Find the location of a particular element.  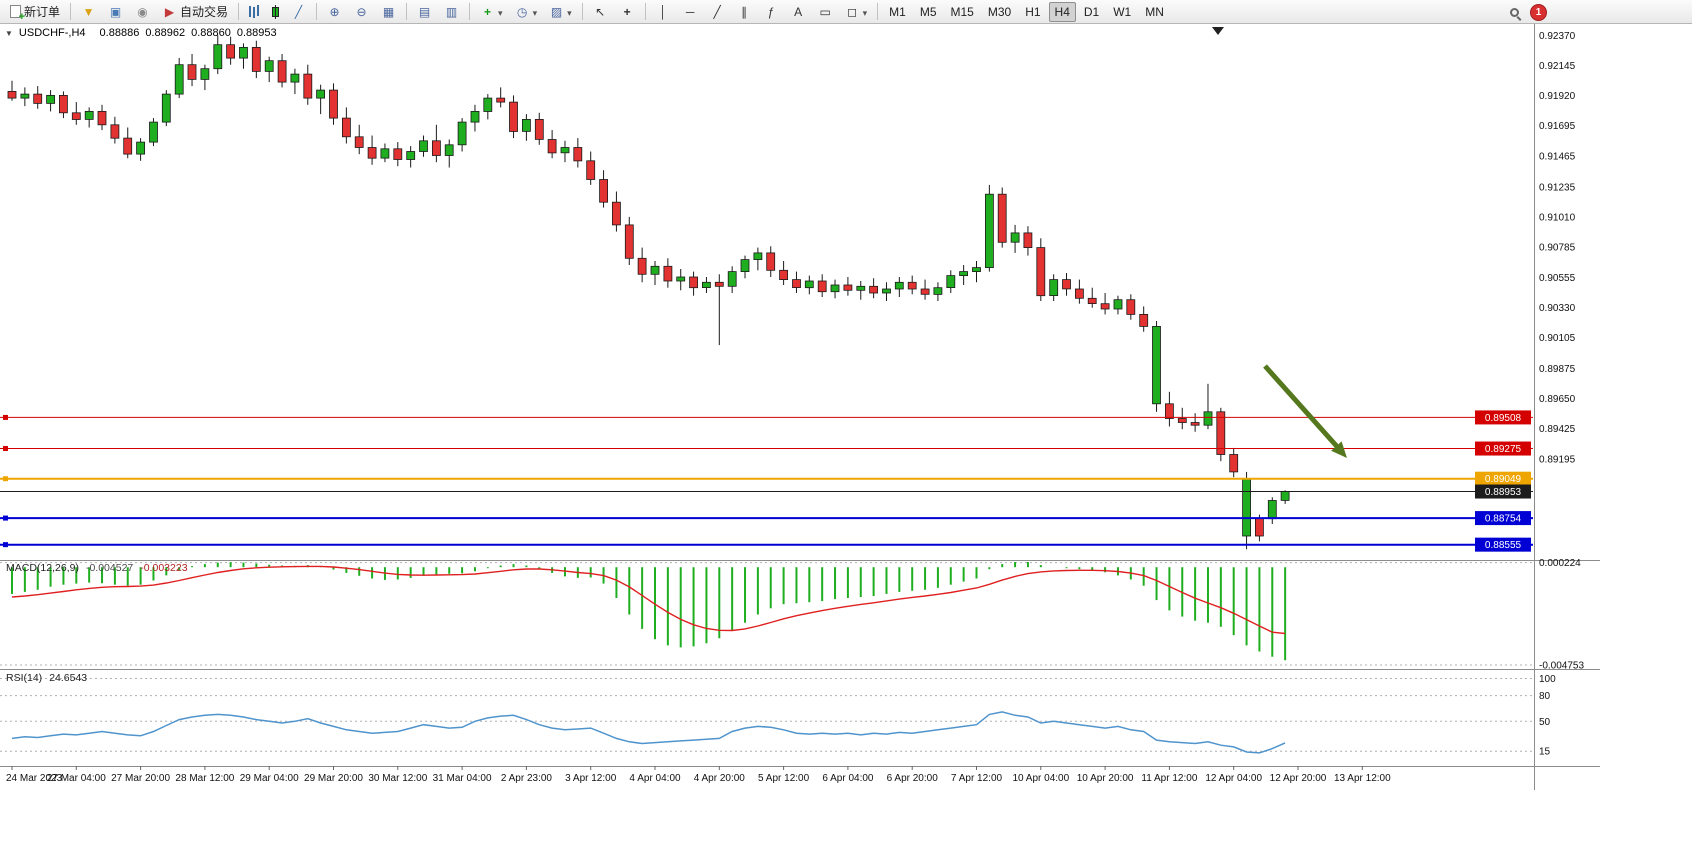

timeframe-m1-button: M1 is located at coordinates (897, 12).